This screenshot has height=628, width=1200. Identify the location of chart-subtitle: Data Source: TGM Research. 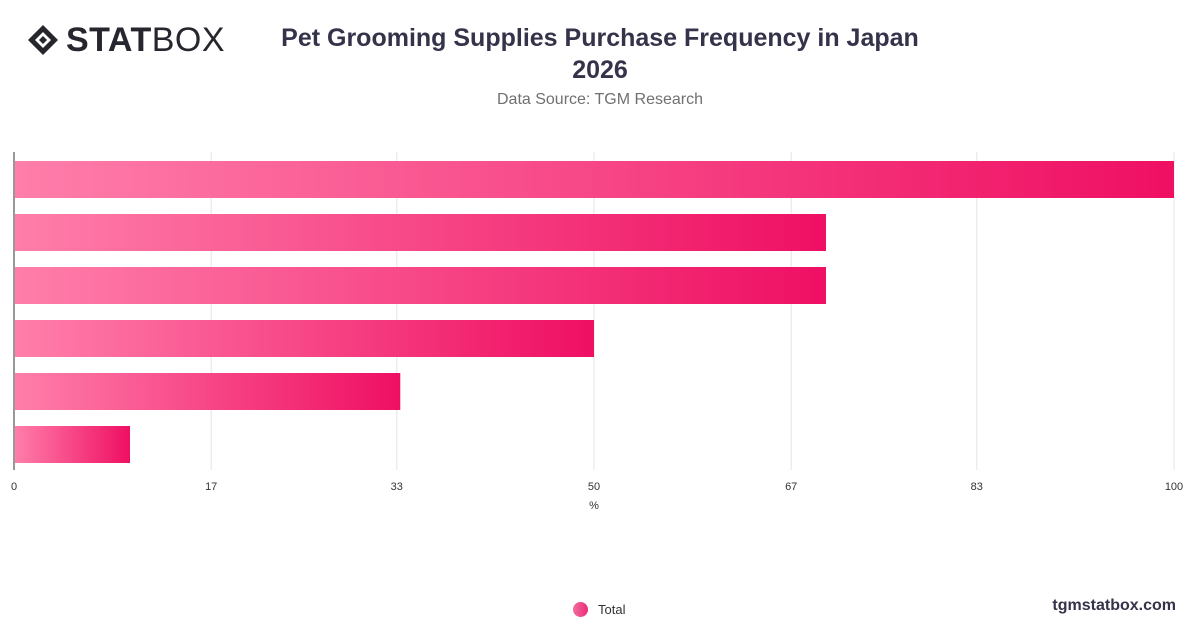
(599, 99).